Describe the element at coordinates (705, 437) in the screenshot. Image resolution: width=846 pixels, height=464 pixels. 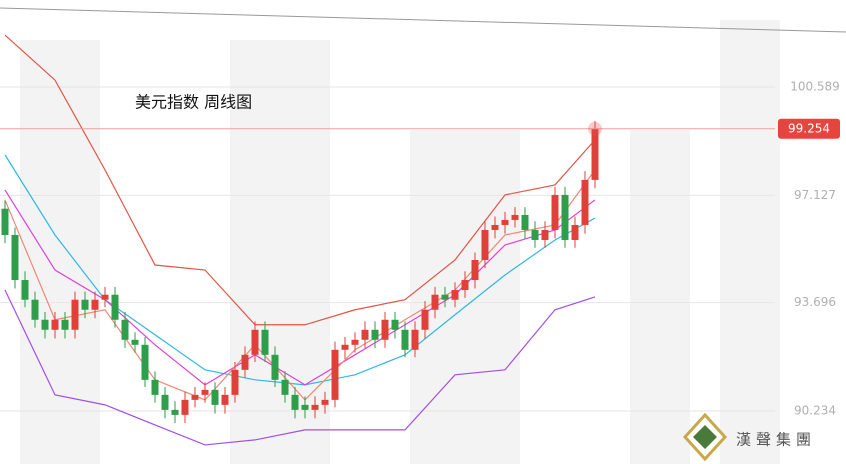
I see `logo` at that location.